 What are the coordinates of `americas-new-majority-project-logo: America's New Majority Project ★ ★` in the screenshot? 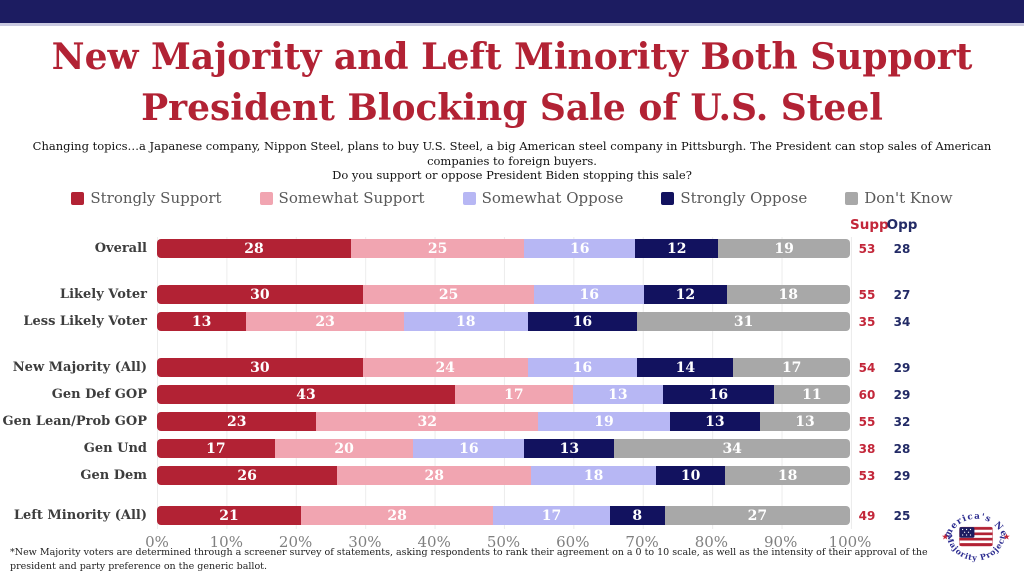 It's located at (973, 530).